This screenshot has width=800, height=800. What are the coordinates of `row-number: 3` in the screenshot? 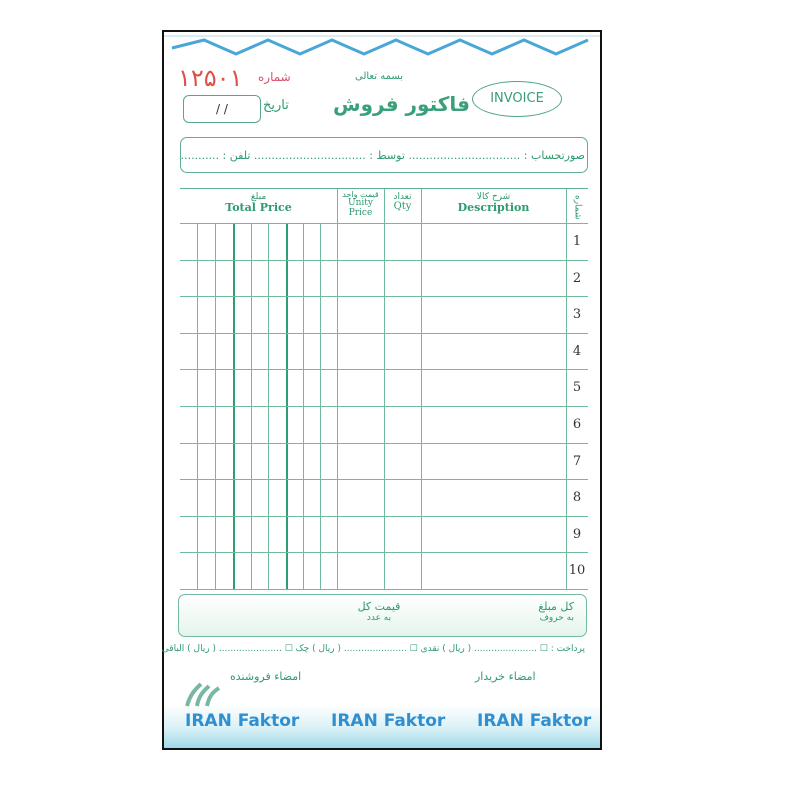 It's located at (577, 315).